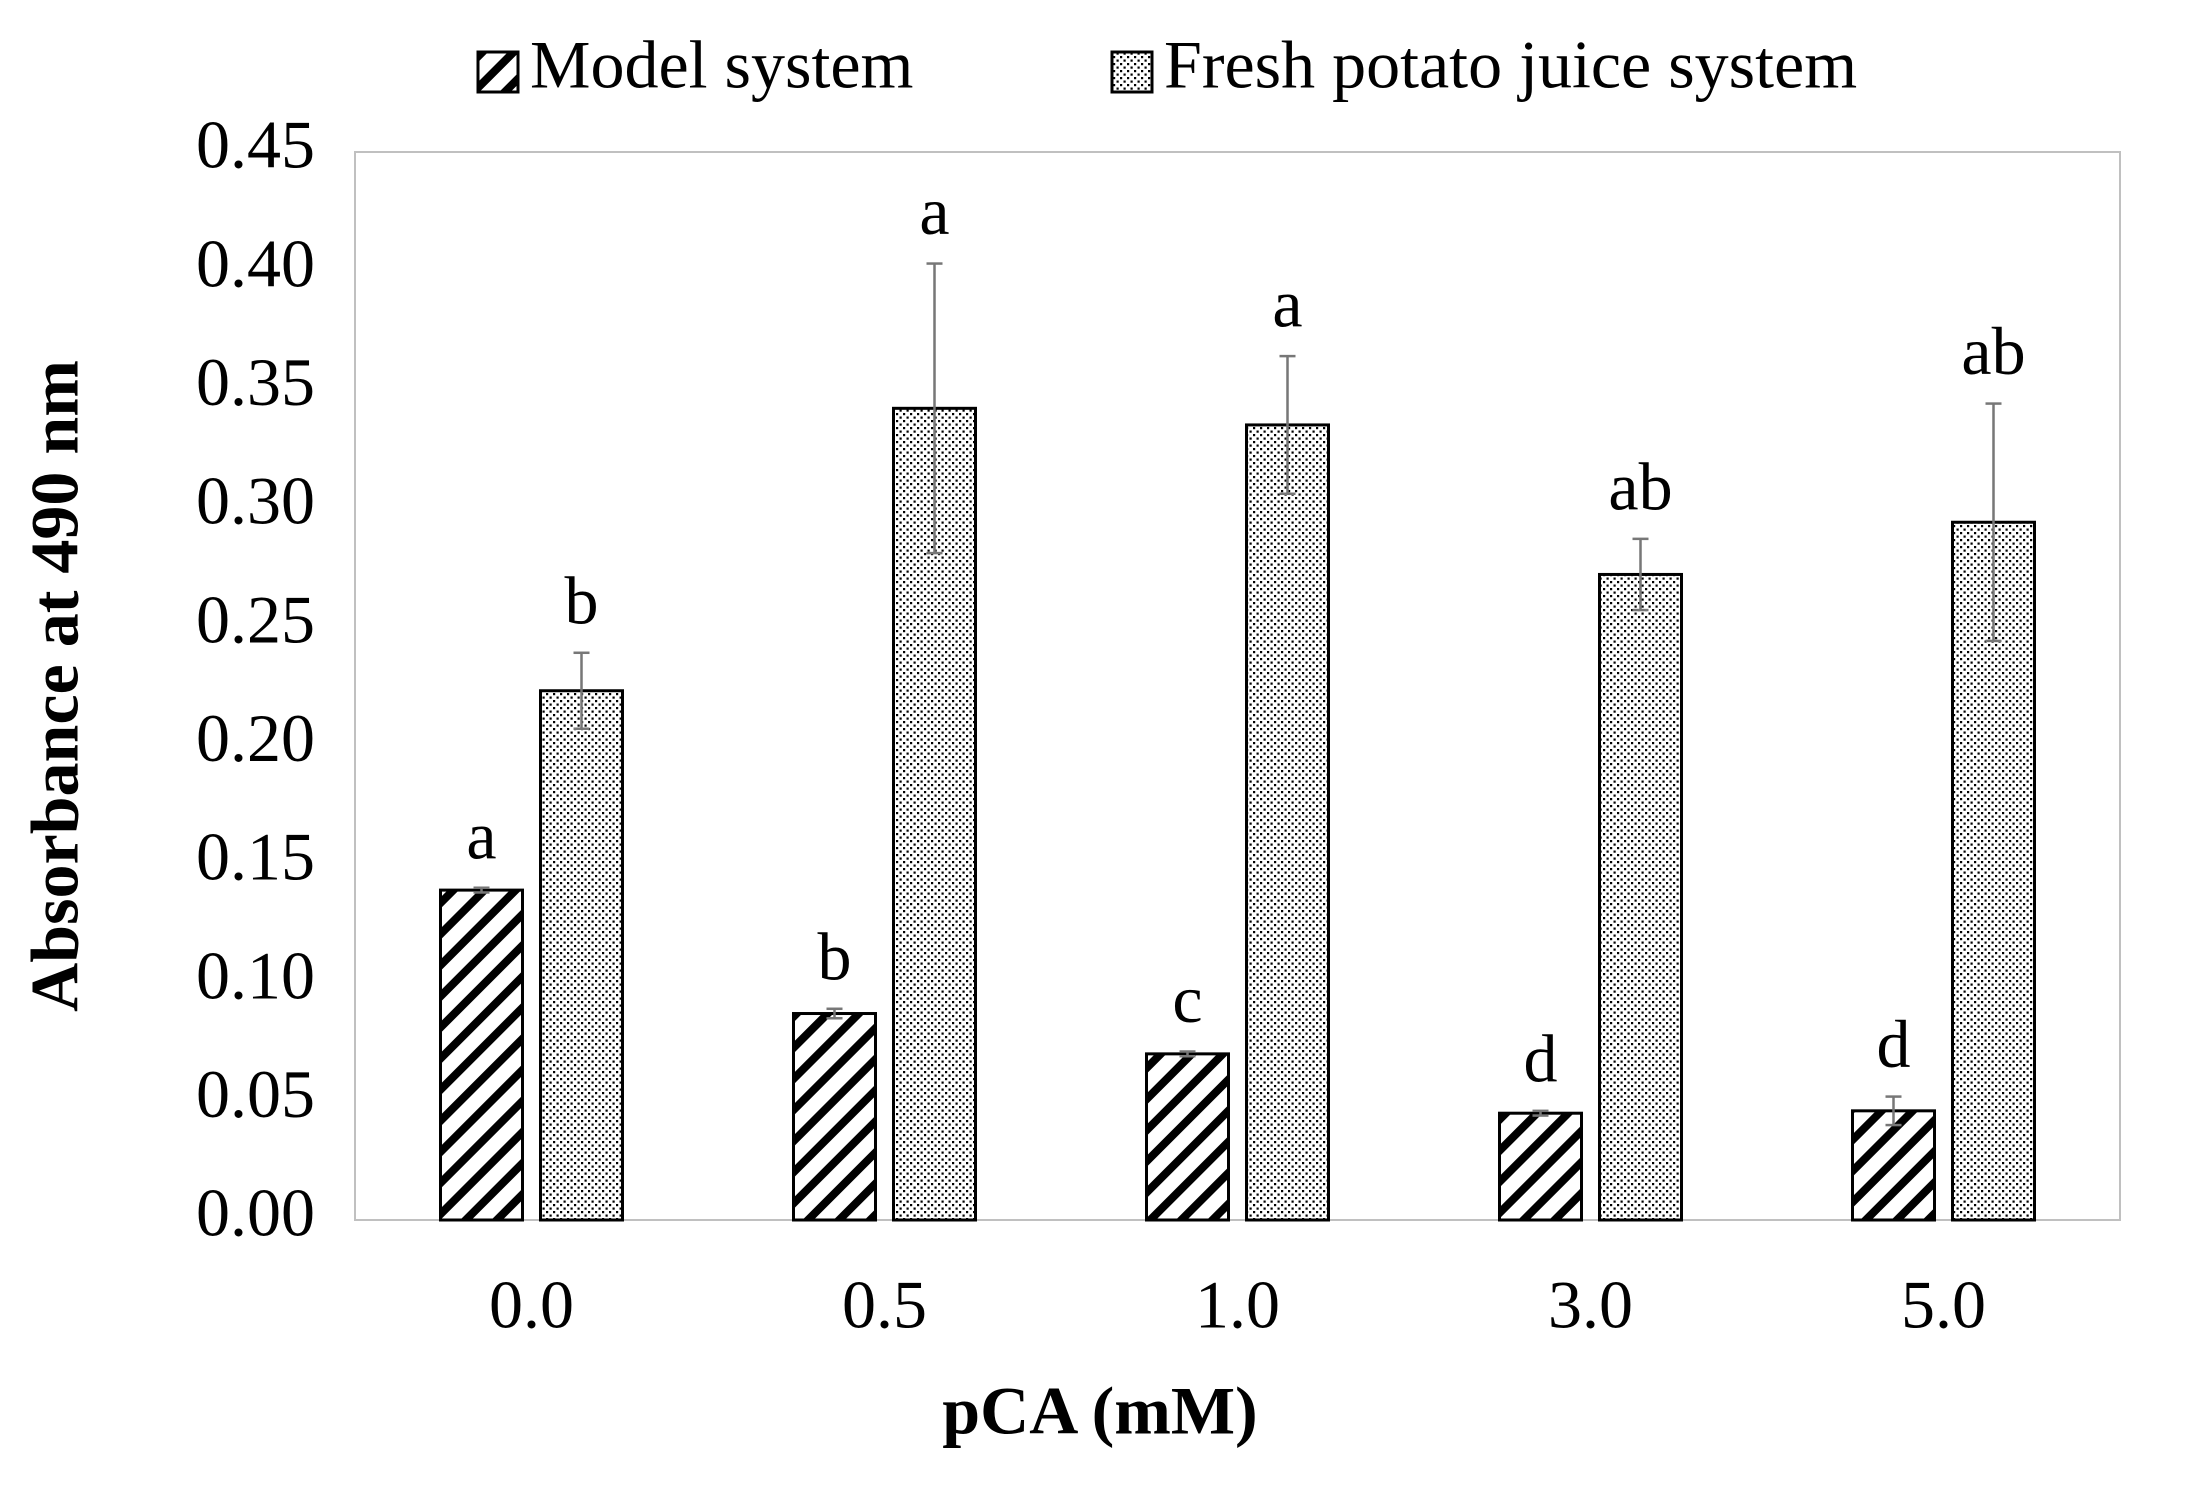 This screenshot has width=2200, height=1495. What do you see at coordinates (1943, 1305) in the screenshot?
I see `x-tick-label: 5.0` at bounding box center [1943, 1305].